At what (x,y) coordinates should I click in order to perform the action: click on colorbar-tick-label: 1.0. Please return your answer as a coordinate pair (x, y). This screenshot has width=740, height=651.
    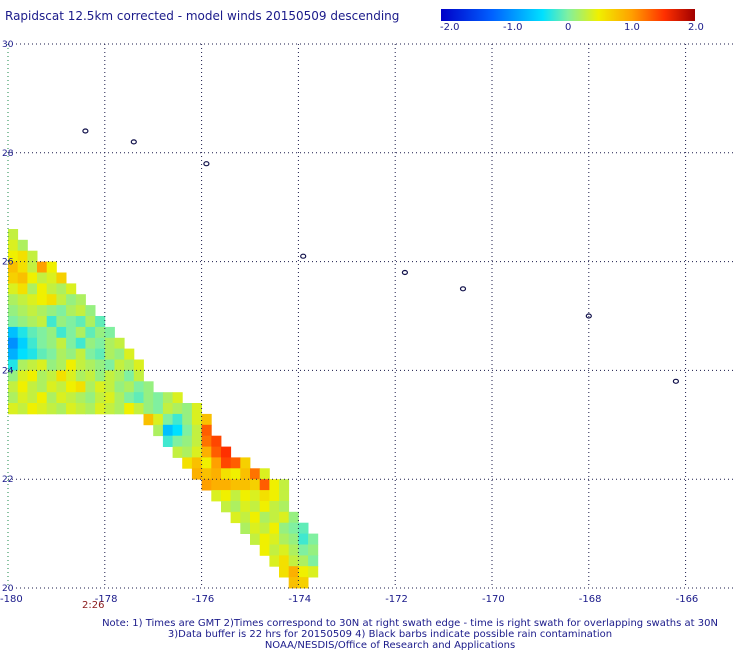
    Looking at the image, I should click on (632, 27).